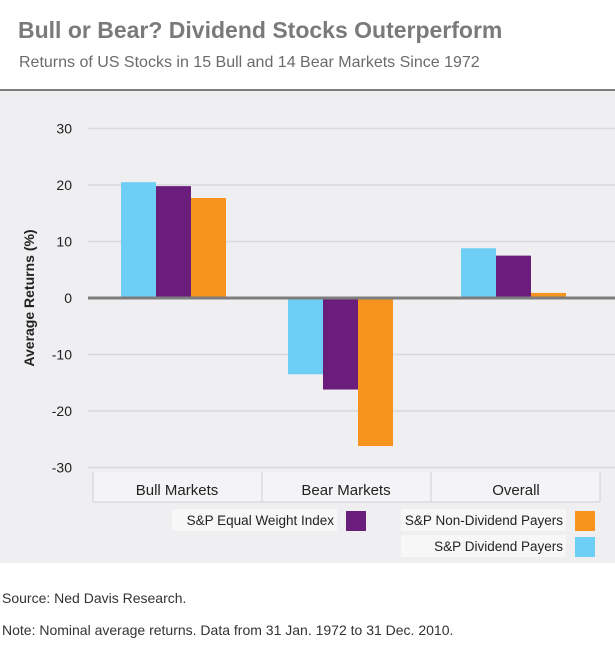 The image size is (615, 652). I want to click on x-category-label: Overall, so click(516, 490).